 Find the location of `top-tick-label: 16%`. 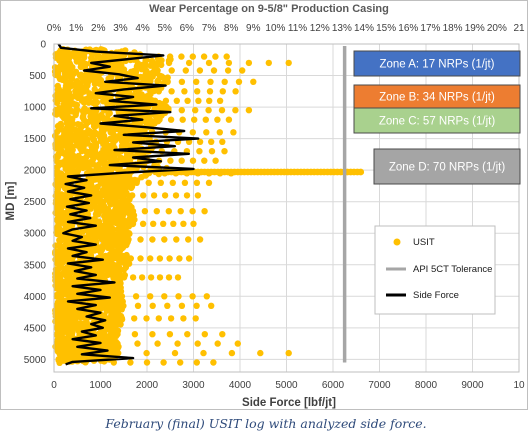

top-tick-label: 16% is located at coordinates (408, 28).